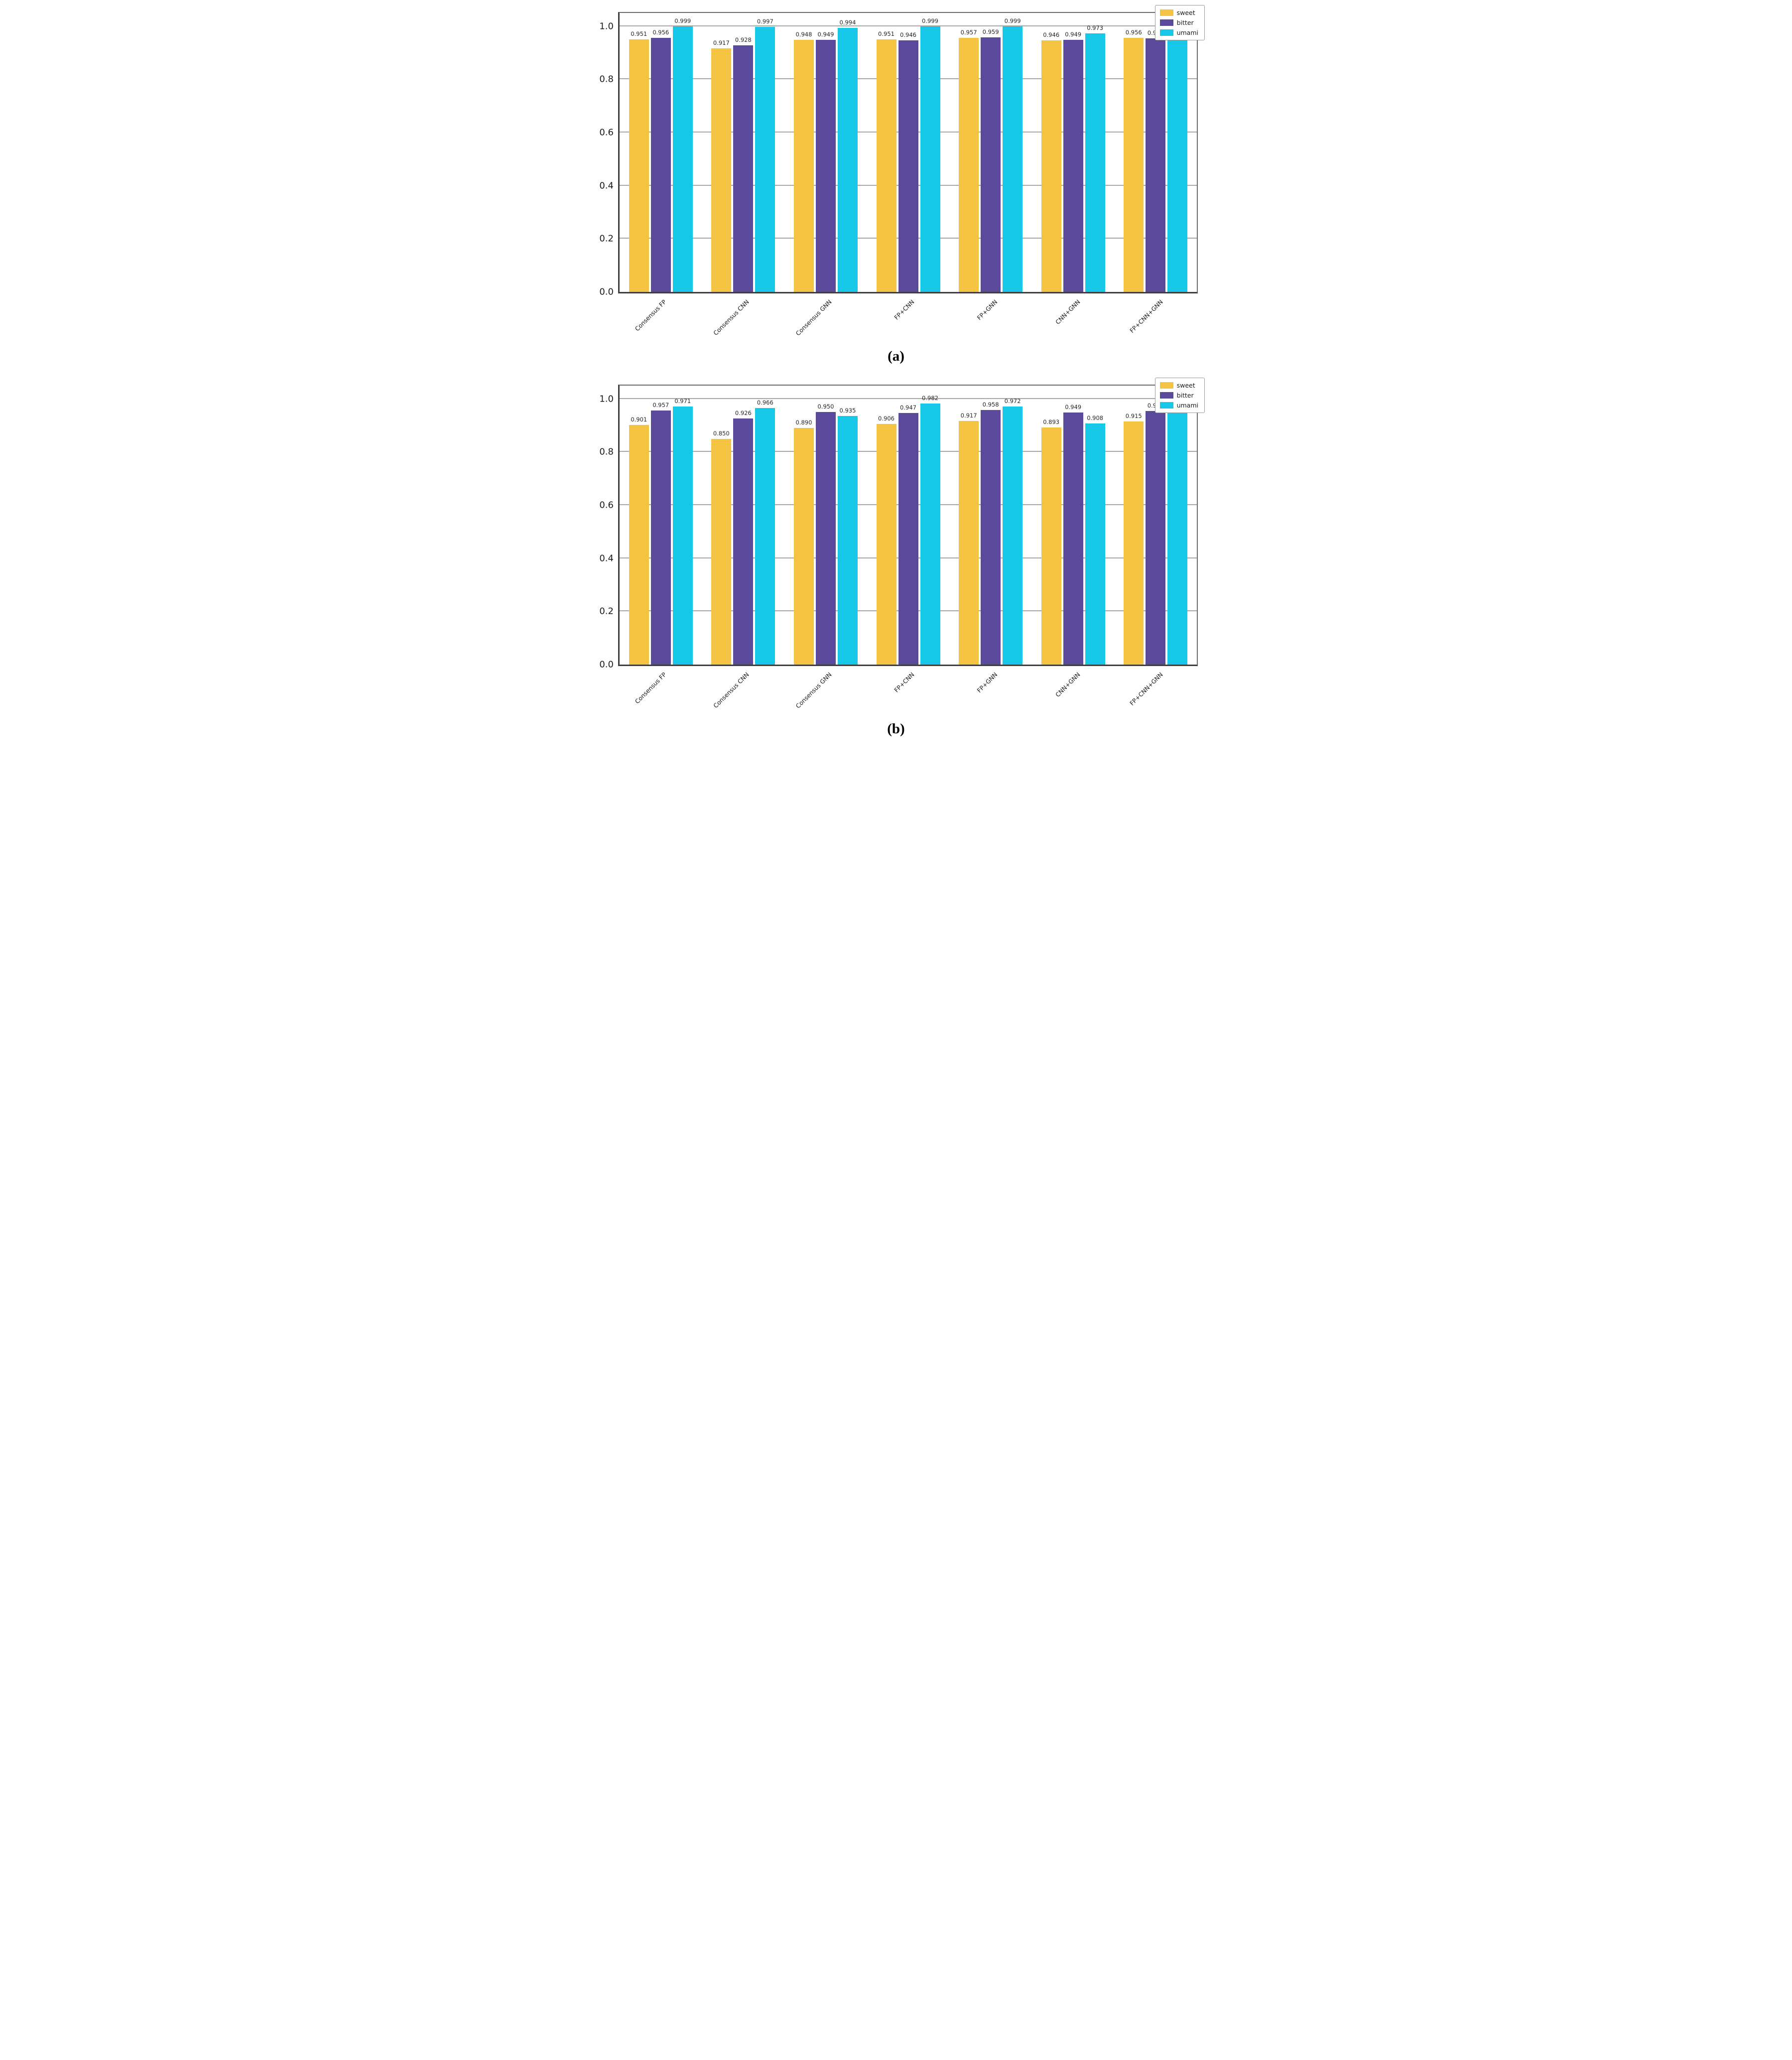 This screenshot has height=2060, width=1792. What do you see at coordinates (1185, 12) in the screenshot?
I see `legend-label: sweet` at bounding box center [1185, 12].